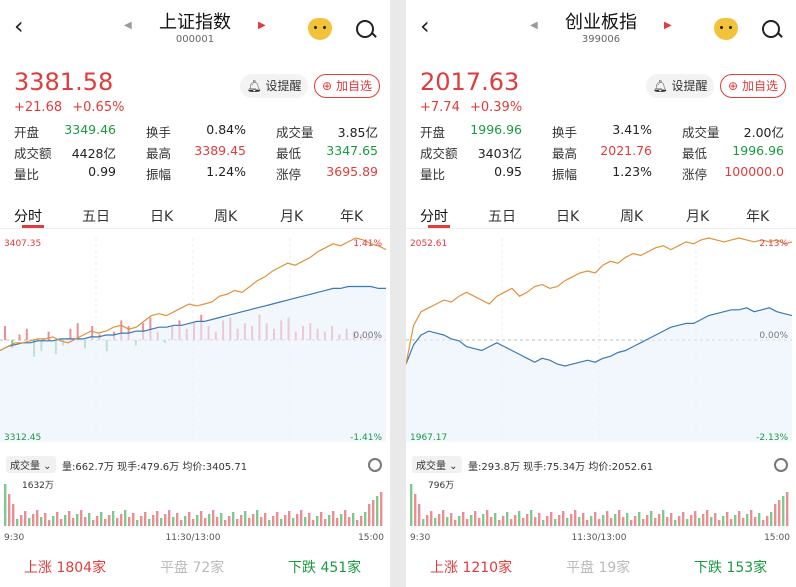 The image size is (796, 587). Describe the element at coordinates (561, 467) in the screenshot. I see `volume-info: 量:293.8万 现手:75.34万 均价:2052.61` at that location.